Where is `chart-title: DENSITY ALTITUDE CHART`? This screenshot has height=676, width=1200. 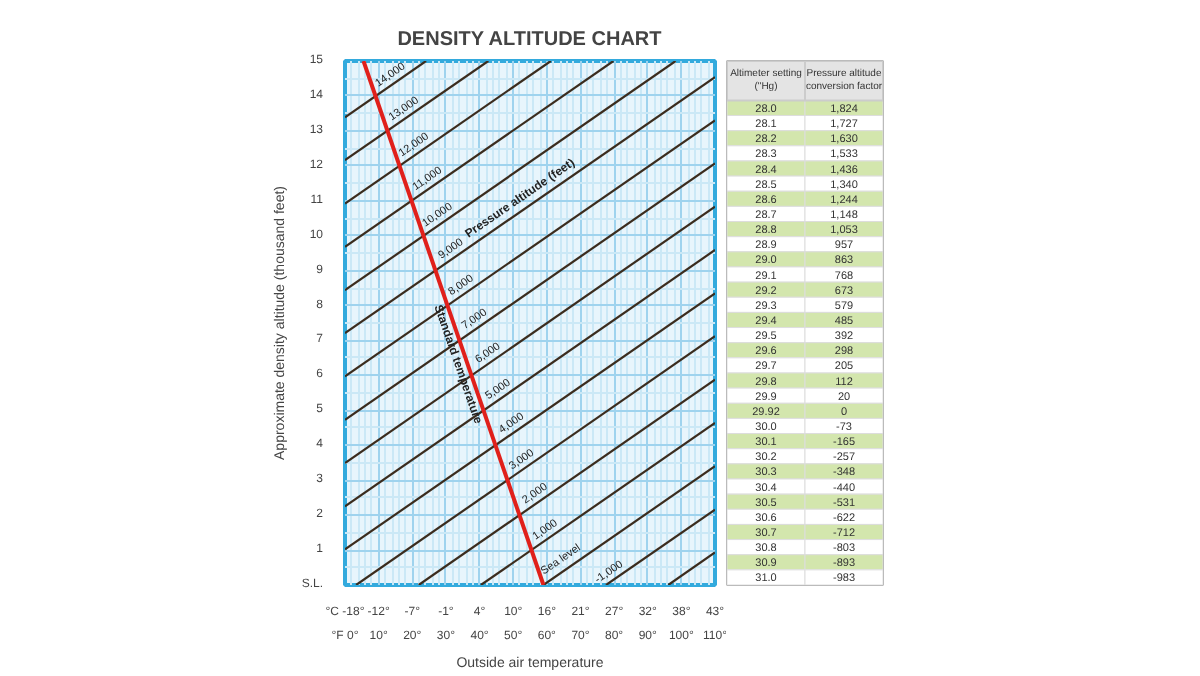
chart-title: DENSITY ALTITUDE CHART is located at coordinates (529, 40).